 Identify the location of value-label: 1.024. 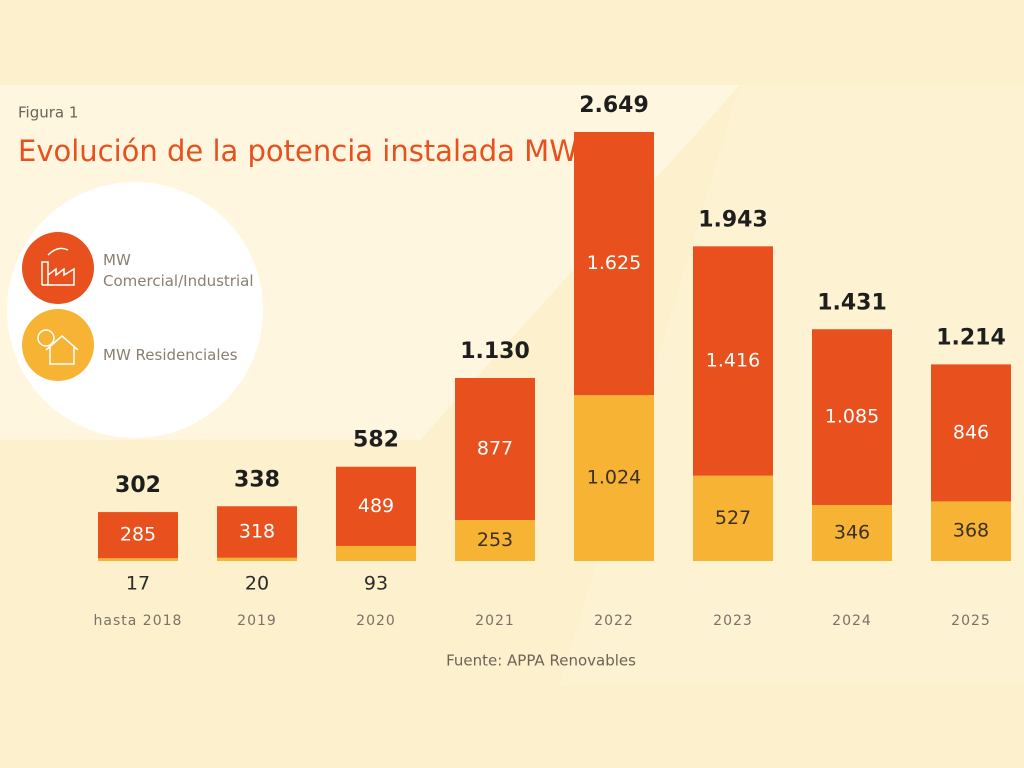
(614, 478).